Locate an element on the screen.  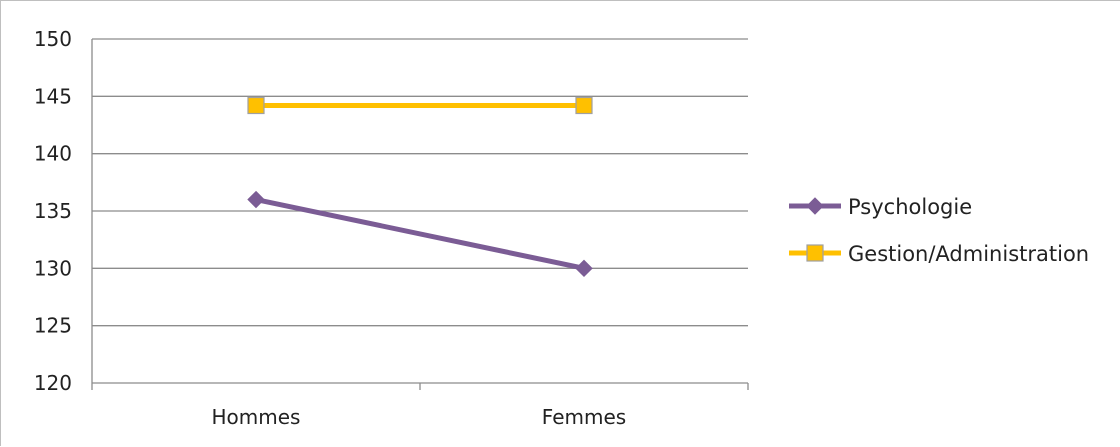
legend: Psychologie Gestion/Administration is located at coordinates (939, 230).